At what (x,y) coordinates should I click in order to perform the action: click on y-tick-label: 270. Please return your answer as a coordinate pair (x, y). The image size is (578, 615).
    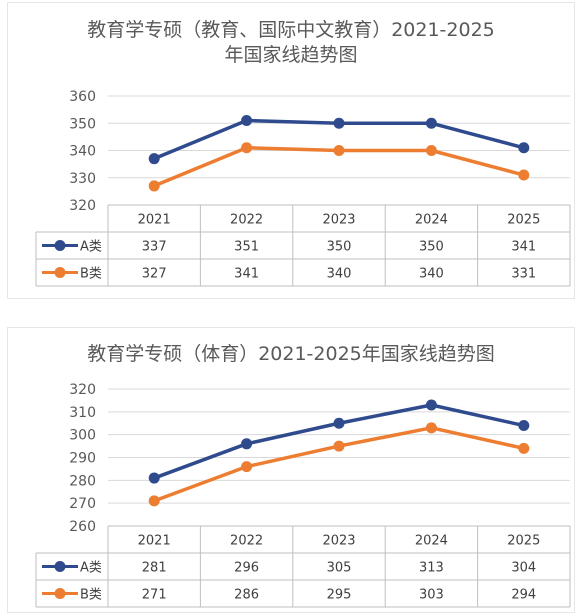
    Looking at the image, I should click on (82, 504).